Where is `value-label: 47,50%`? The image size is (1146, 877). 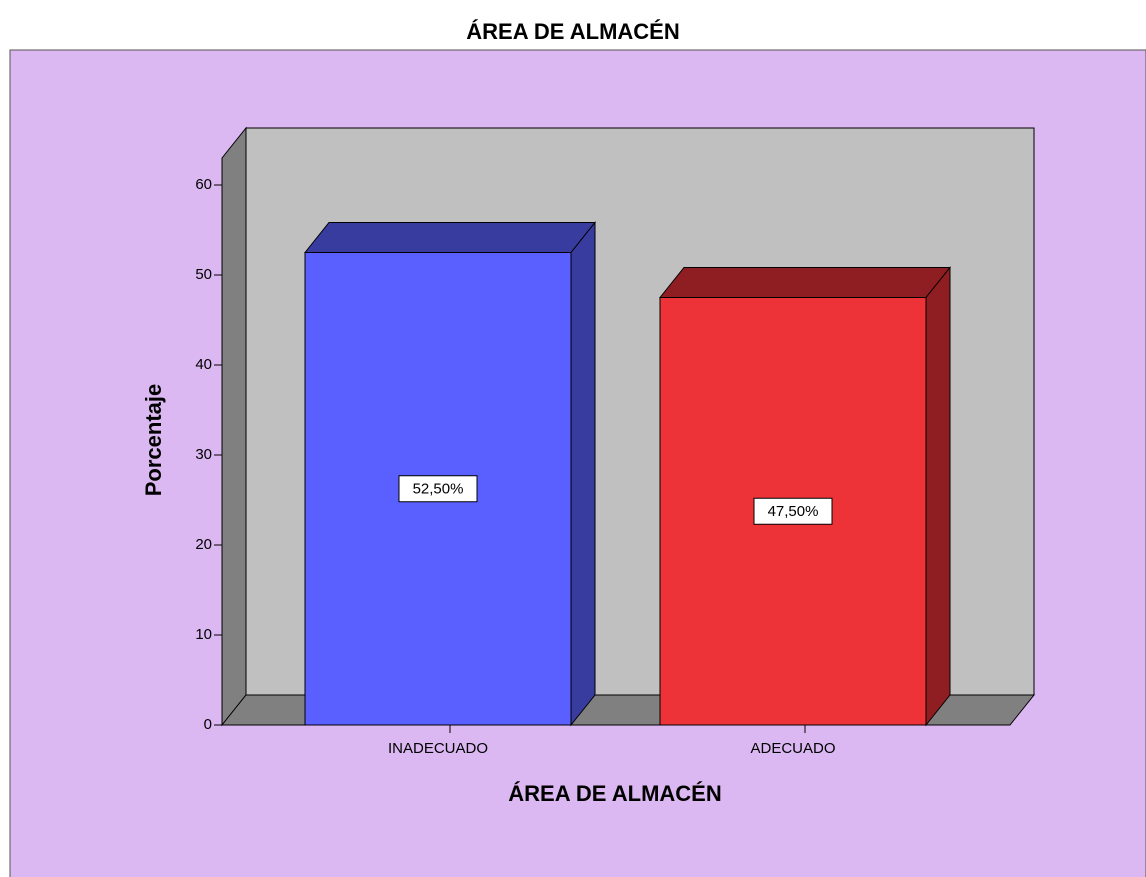 value-label: 47,50% is located at coordinates (793, 511).